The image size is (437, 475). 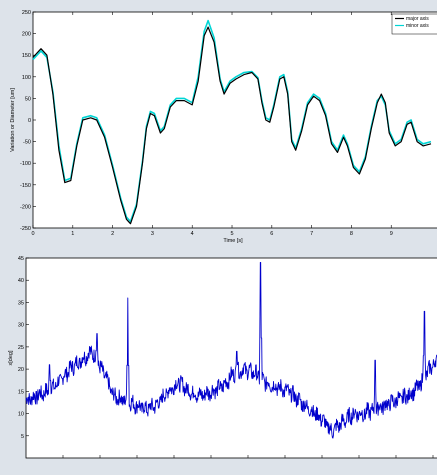 I want to click on y-tick-label: 45, so click(x=21, y=259).